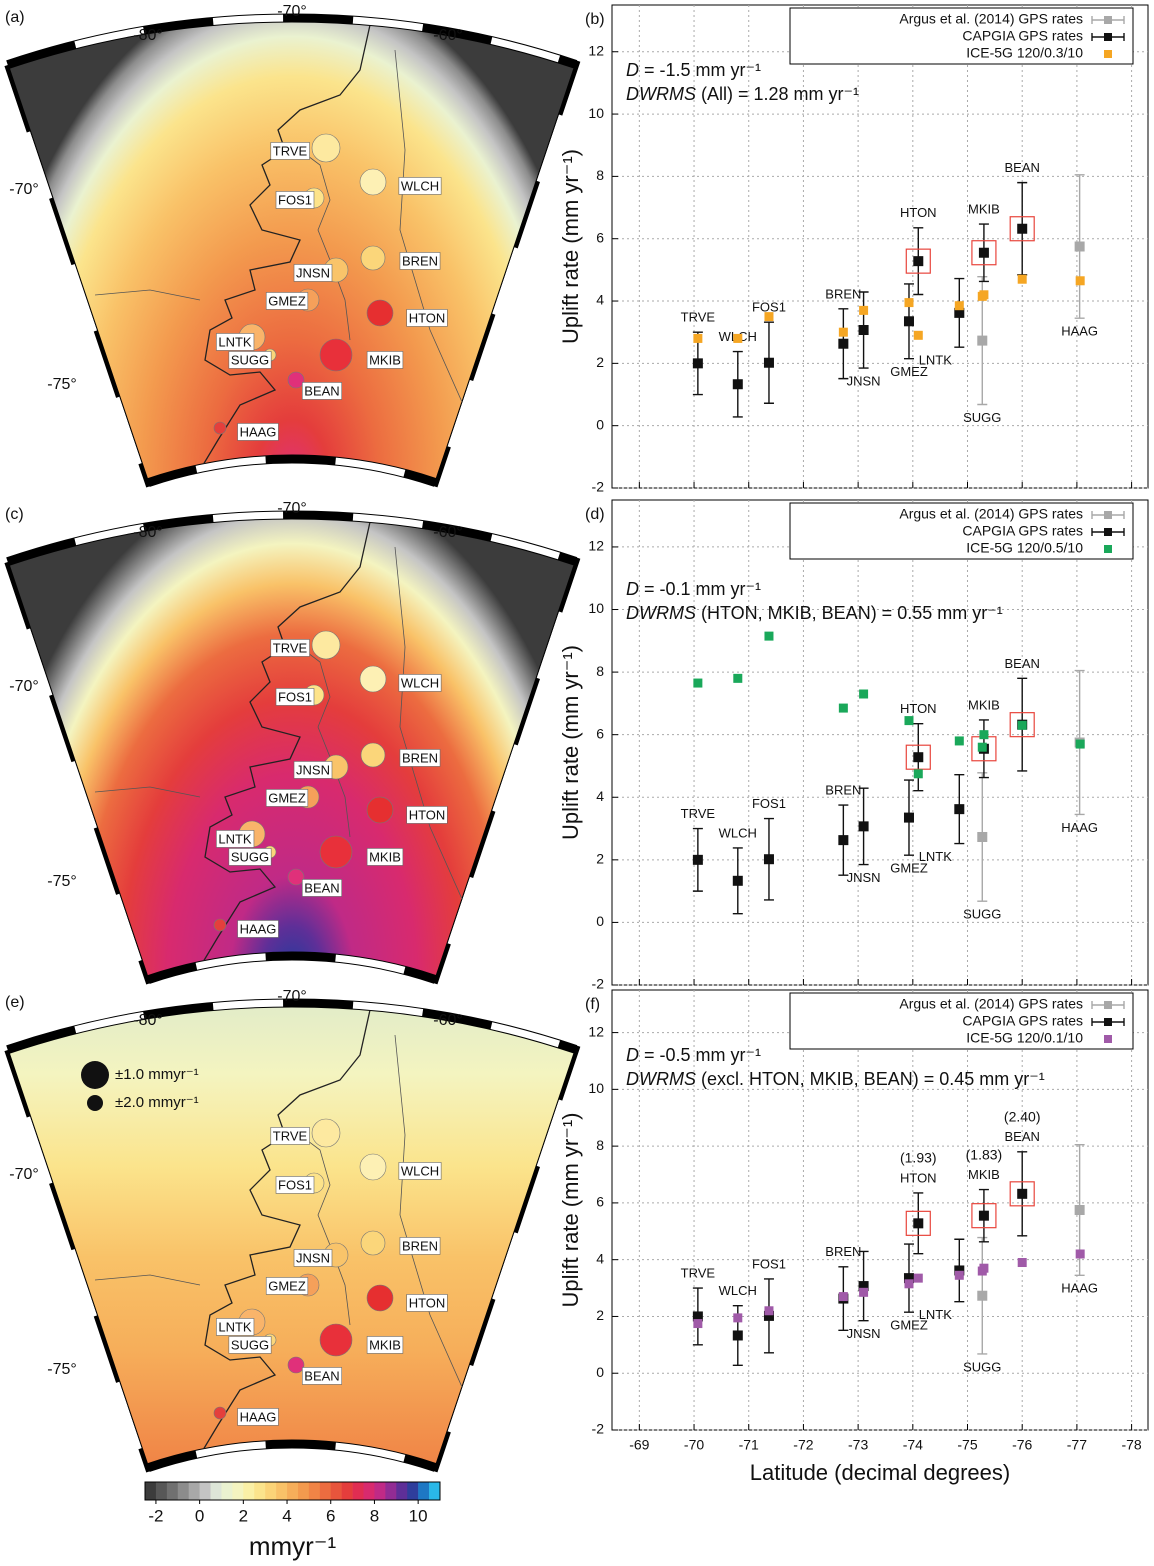  What do you see at coordinates (698, 317) in the screenshot?
I see `point-label: TRVE` at bounding box center [698, 317].